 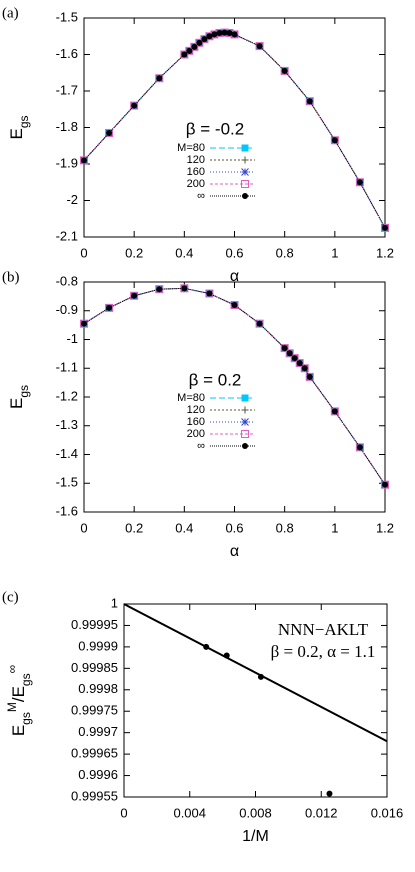 I want to click on y-tick-label: 0.99955, so click(x=94, y=795).